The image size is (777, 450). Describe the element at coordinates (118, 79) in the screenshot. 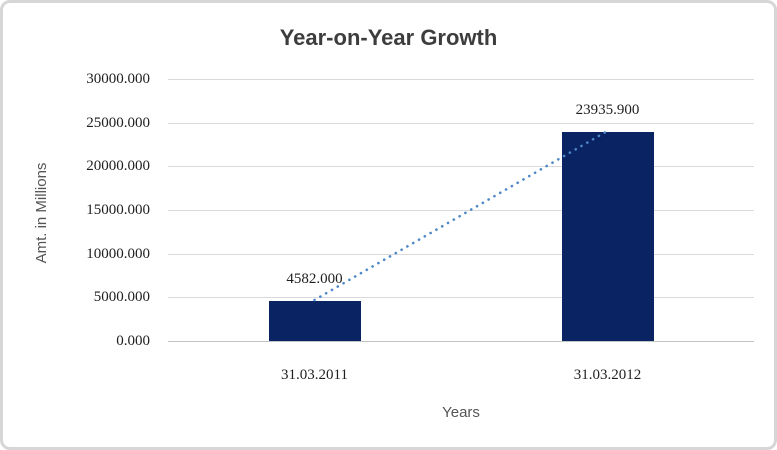

I see `y-tick-label: 30000.000` at that location.